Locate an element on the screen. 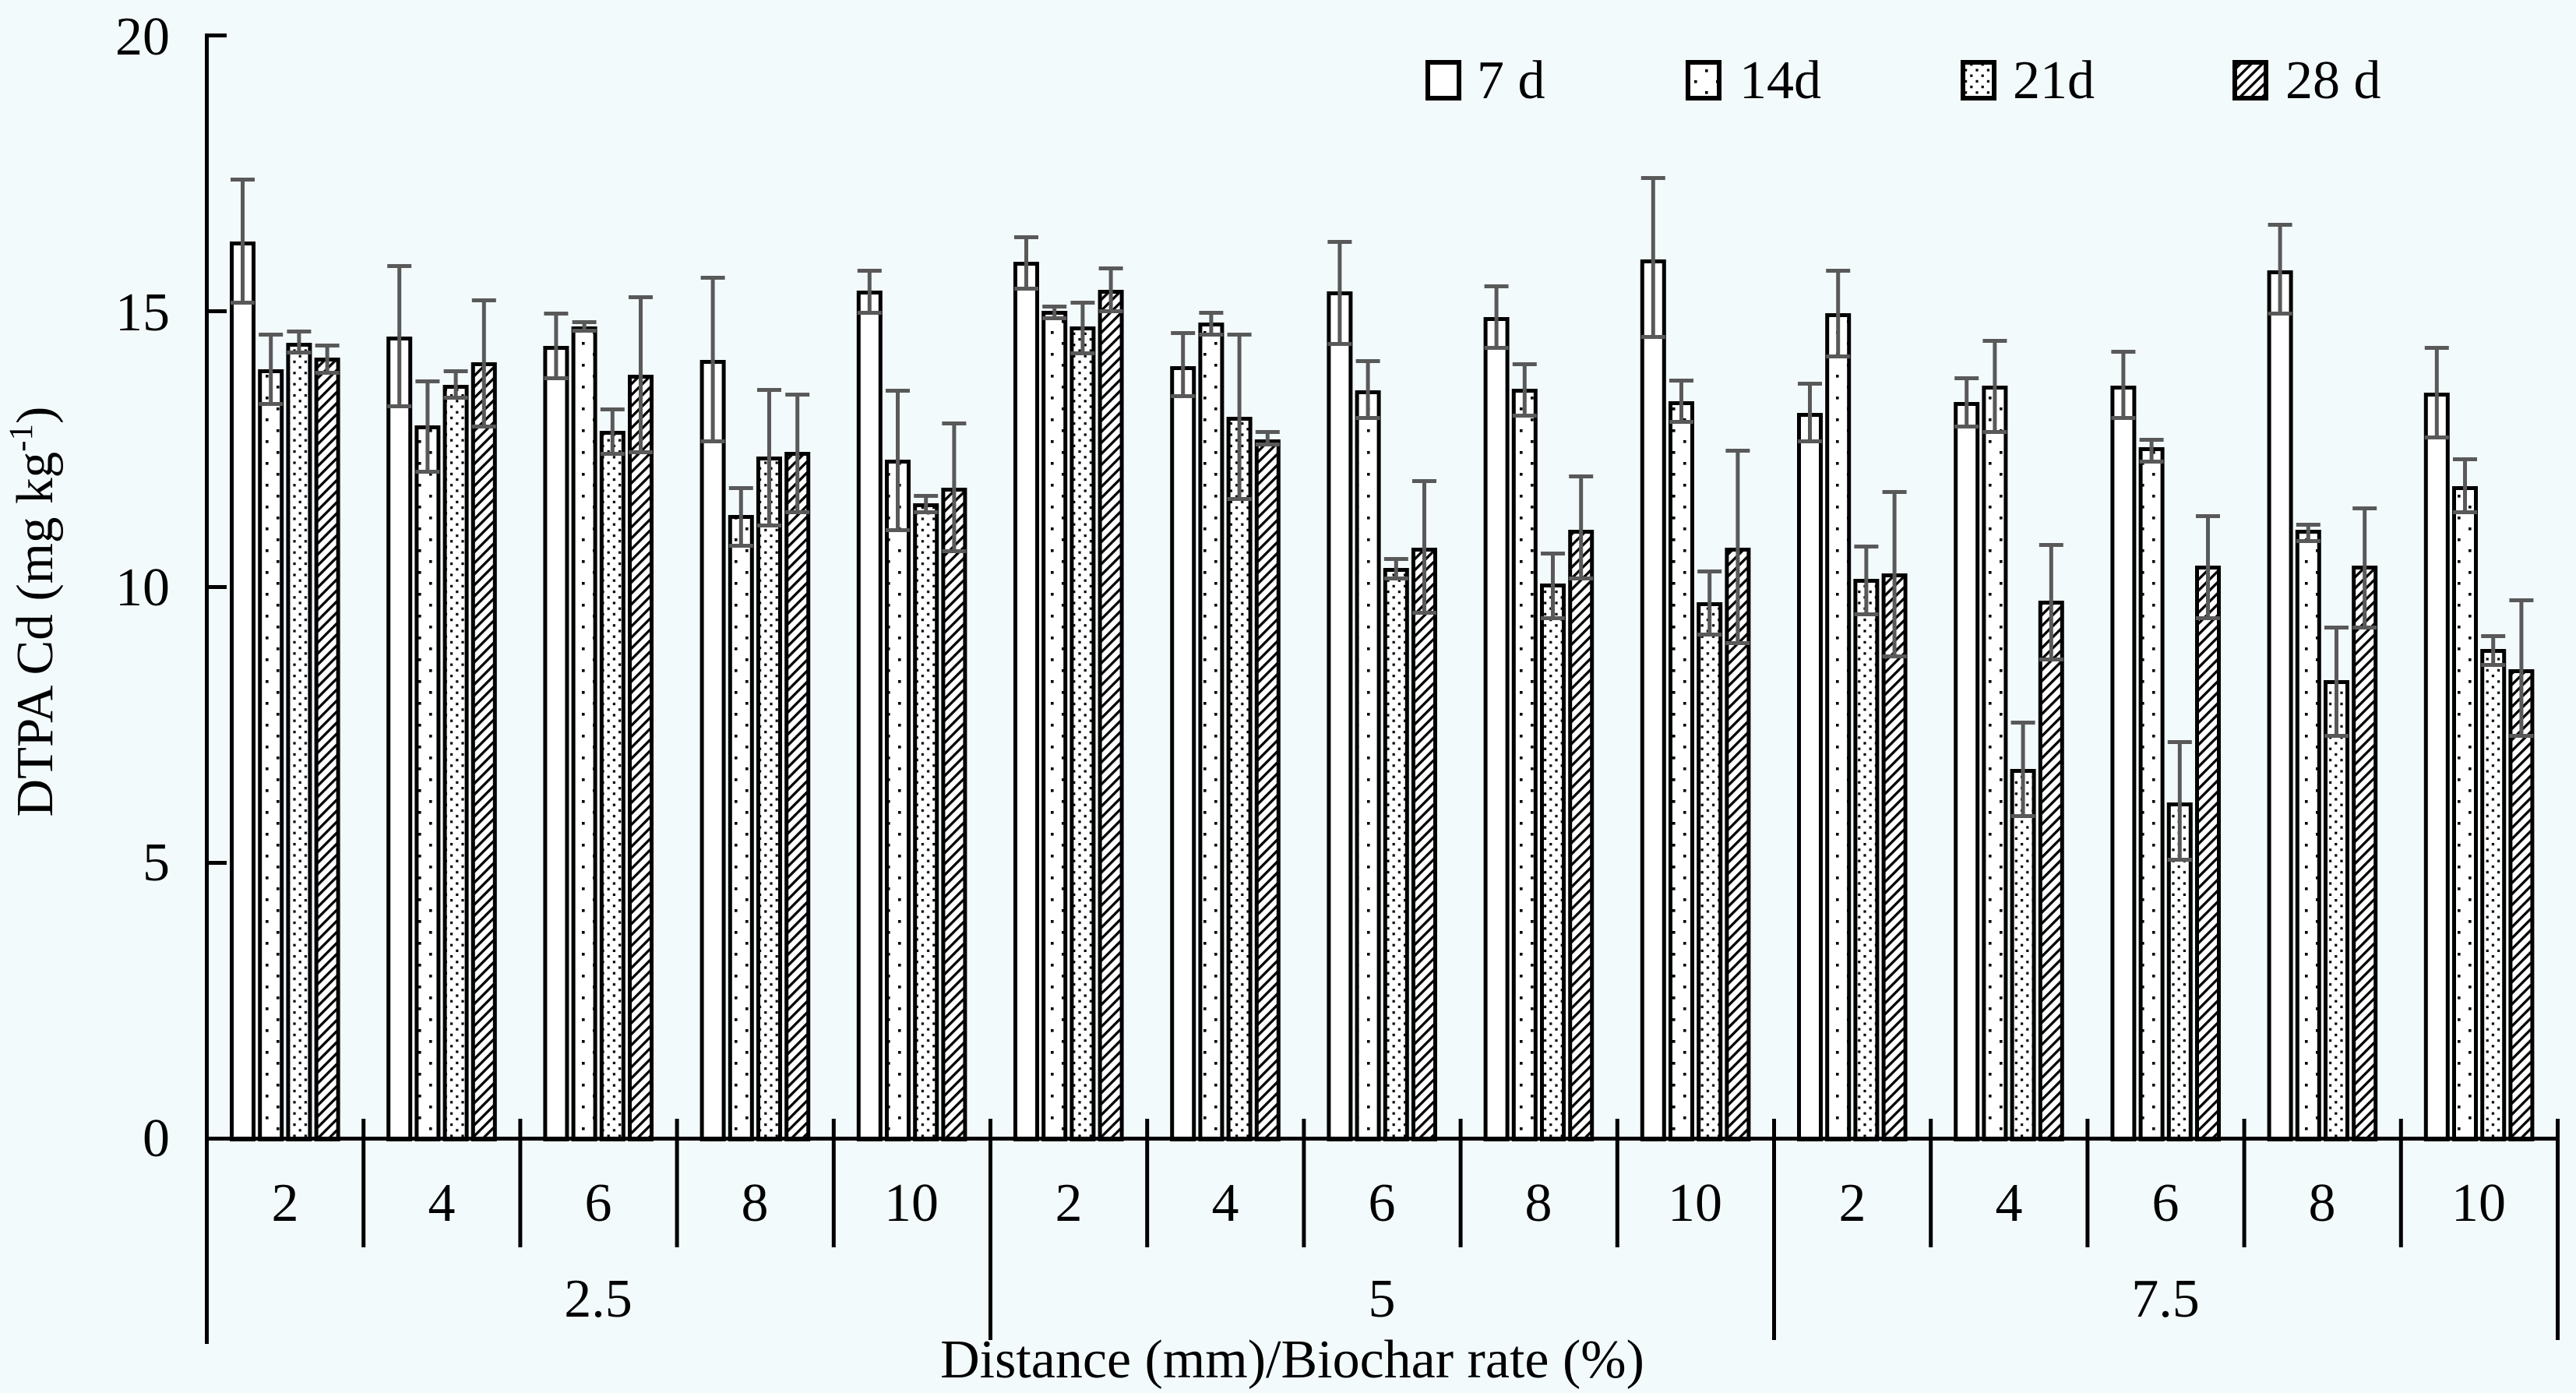  svg-text: 7.5 is located at coordinates (2165, 1299).